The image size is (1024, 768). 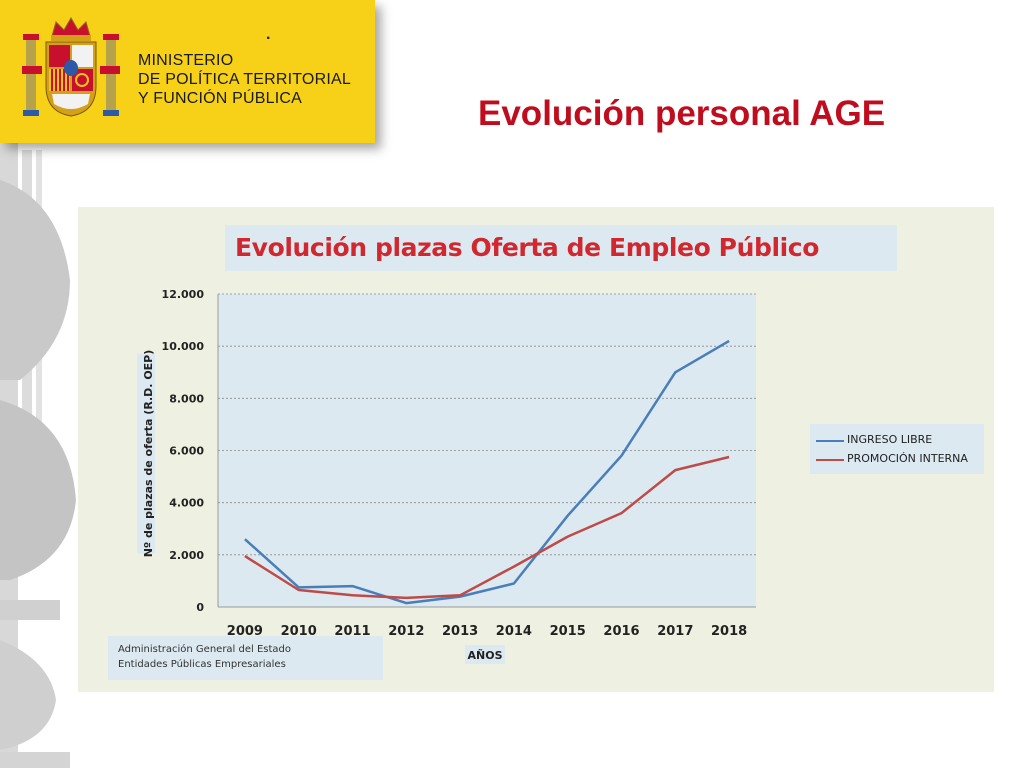 I want to click on x-tick-label: 2010, so click(x=299, y=631).